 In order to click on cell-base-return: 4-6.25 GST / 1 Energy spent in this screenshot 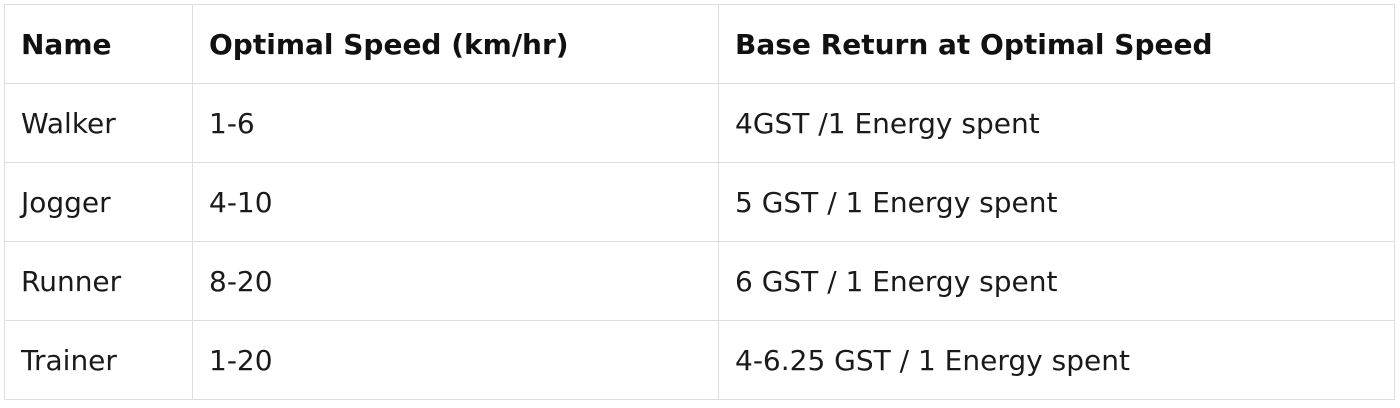, I will do `click(1056, 360)`.